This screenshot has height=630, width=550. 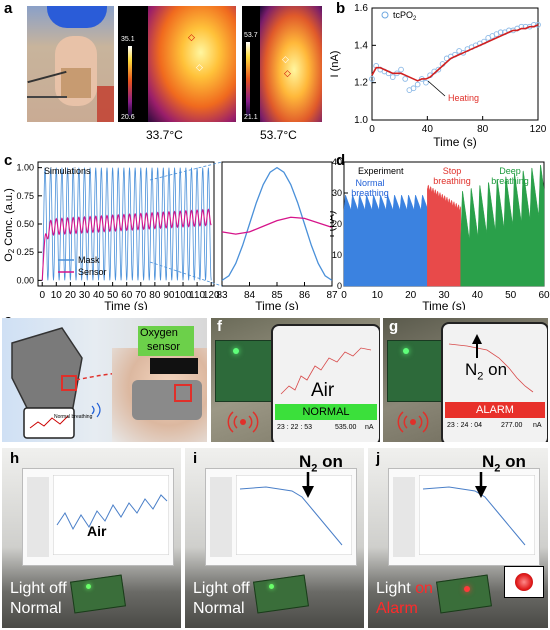 I want to click on mask-series, so click(x=127, y=224).